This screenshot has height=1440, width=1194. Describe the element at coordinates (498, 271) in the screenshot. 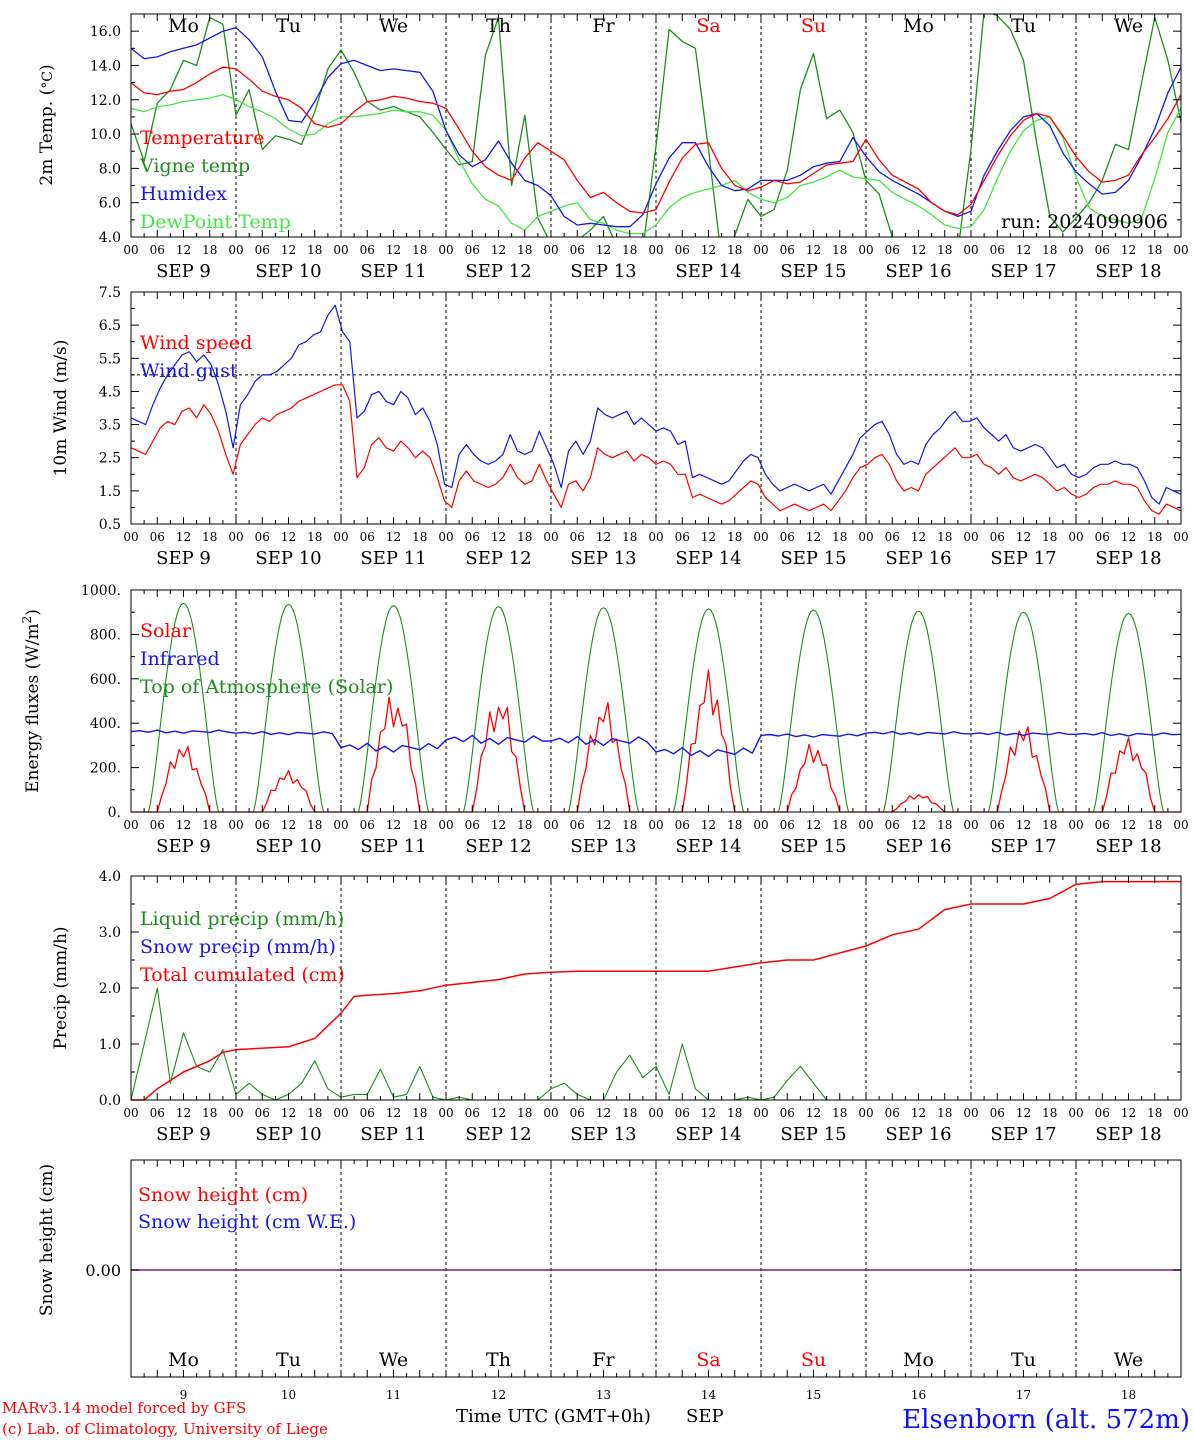

I see `temperature-date-label: SEP 12` at that location.